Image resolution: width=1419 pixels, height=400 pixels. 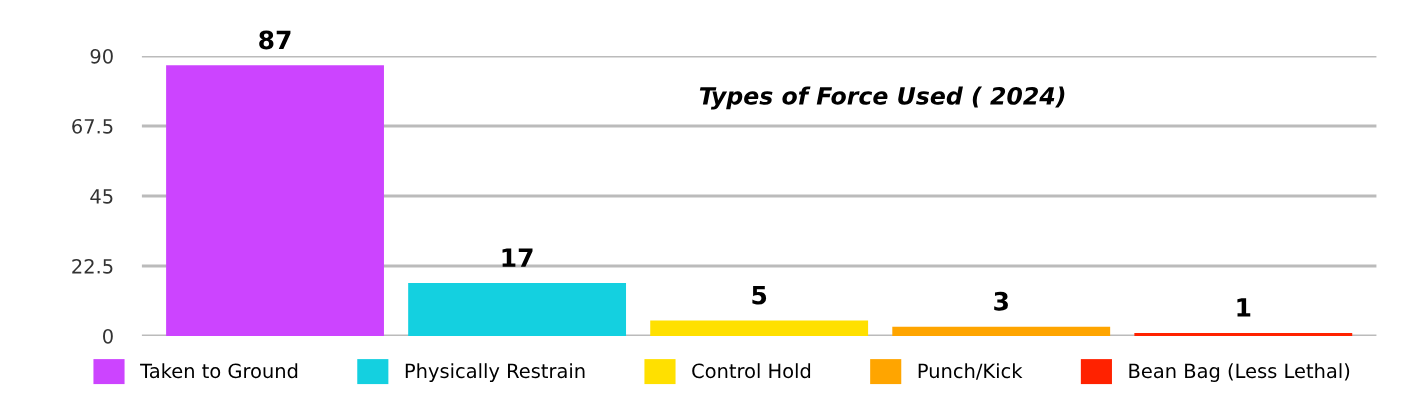 What do you see at coordinates (92, 126) in the screenshot?
I see `y-tick-label: 67.5` at bounding box center [92, 126].